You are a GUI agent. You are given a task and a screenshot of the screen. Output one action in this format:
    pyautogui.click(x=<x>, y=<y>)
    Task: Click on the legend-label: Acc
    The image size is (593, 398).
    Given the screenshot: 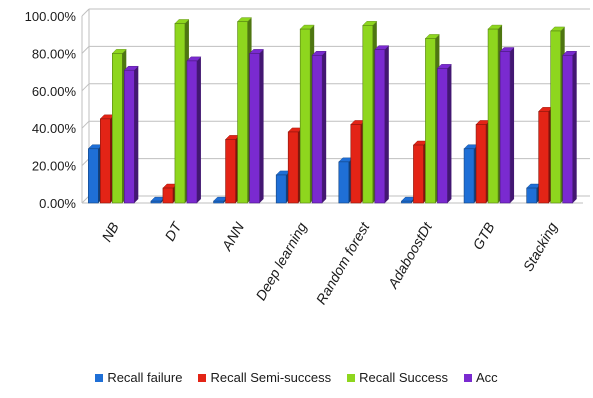 What is the action you would take?
    pyautogui.click(x=487, y=377)
    